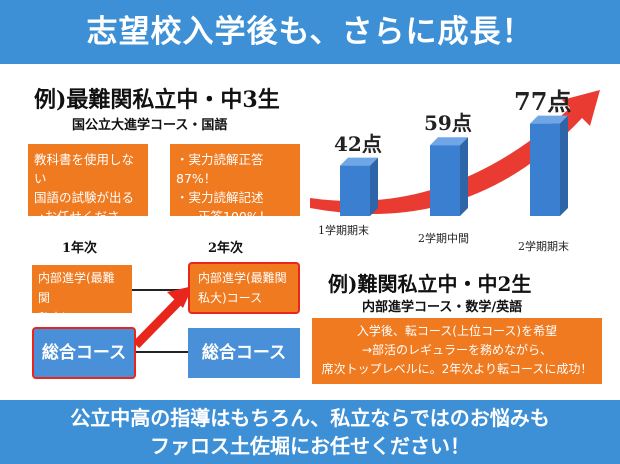 The image size is (620, 464). I want to click on box-line: 教科書を使用しない, so click(84, 169).